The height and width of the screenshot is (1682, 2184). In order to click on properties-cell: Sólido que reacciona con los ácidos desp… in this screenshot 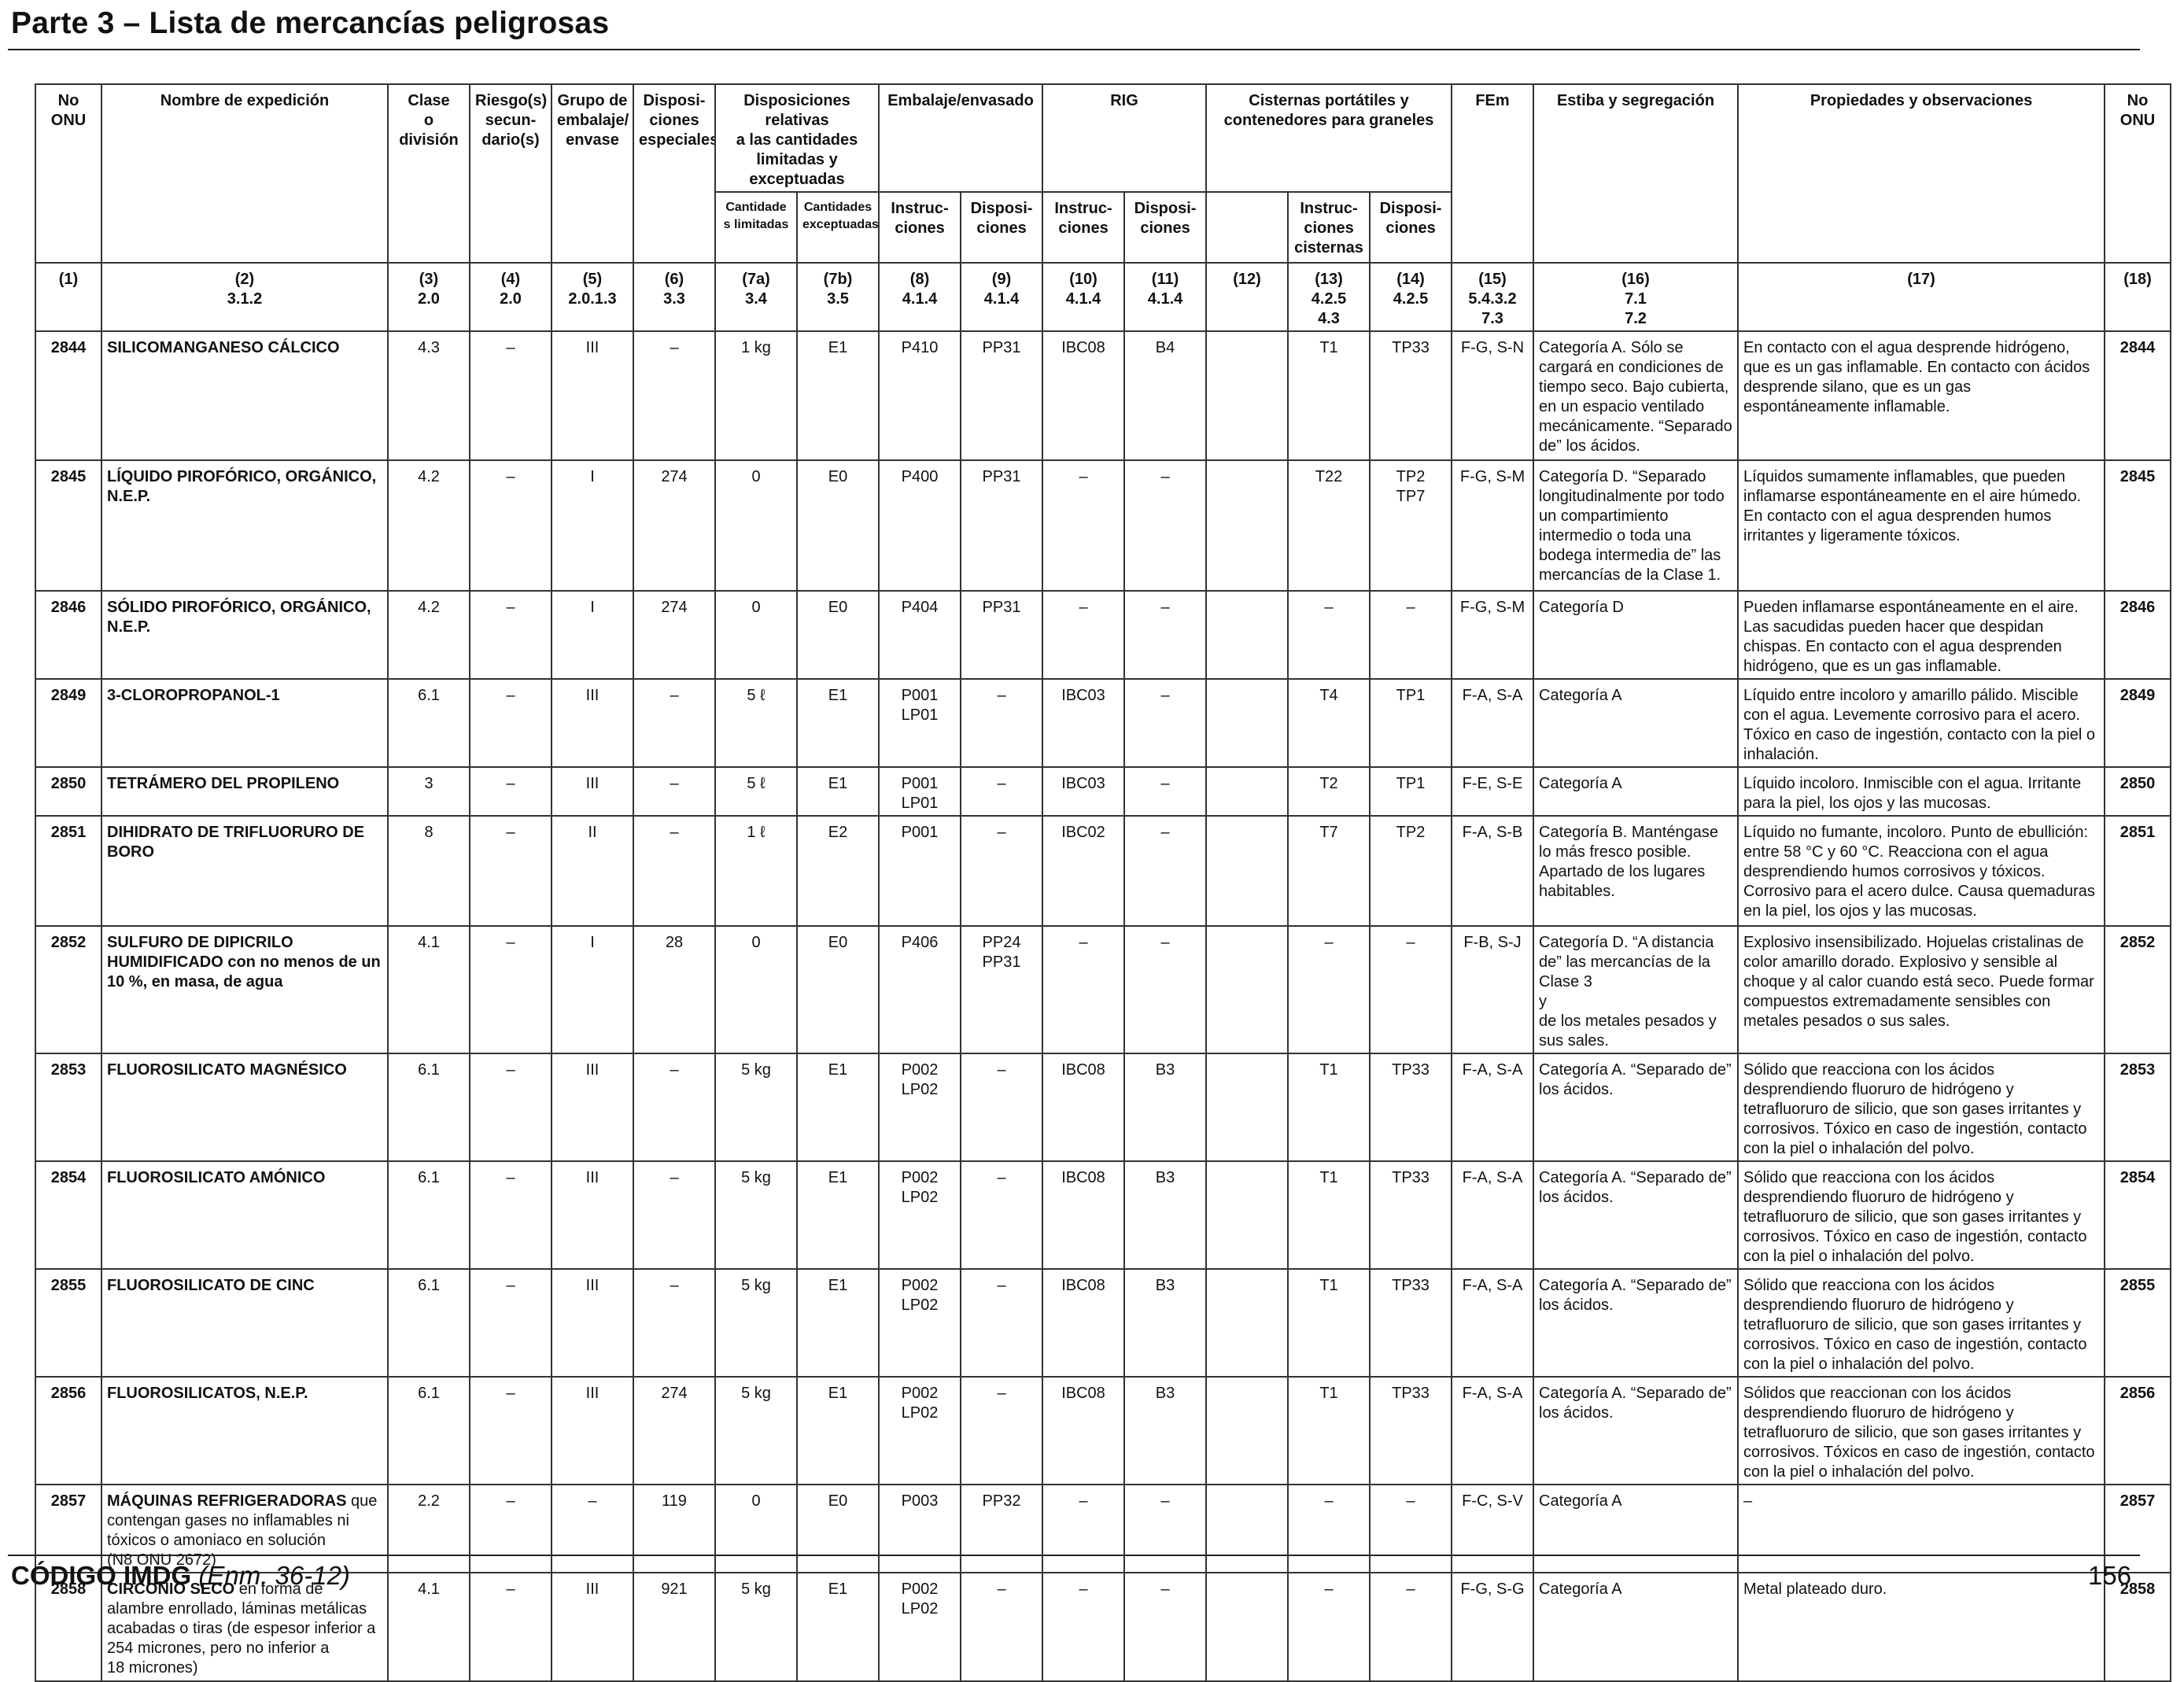, I will do `click(1921, 1323)`.